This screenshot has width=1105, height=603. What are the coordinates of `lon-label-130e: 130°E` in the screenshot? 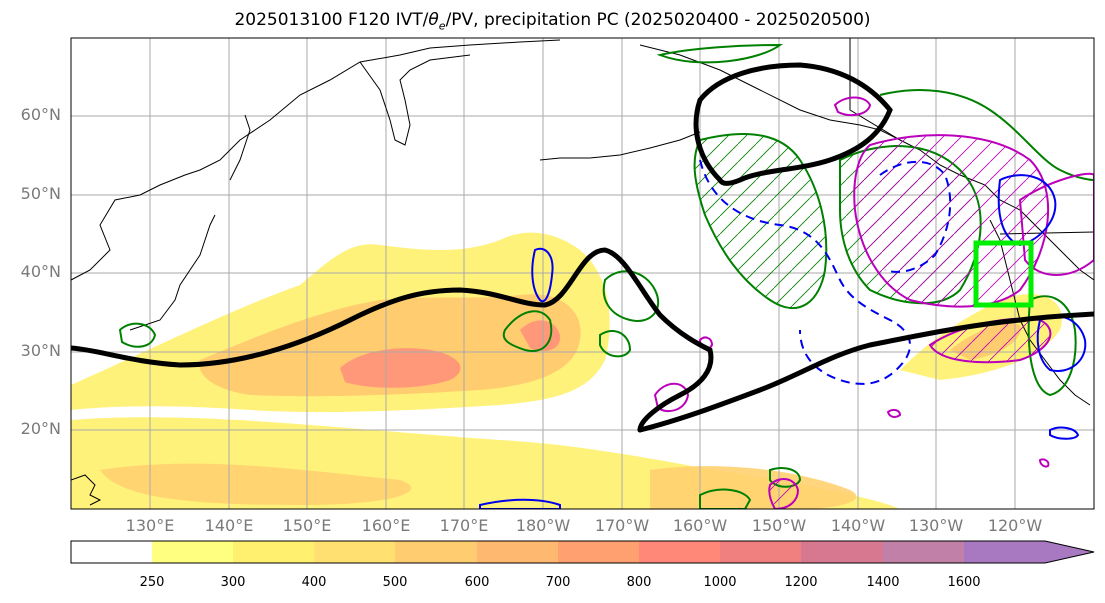 It's located at (150, 525).